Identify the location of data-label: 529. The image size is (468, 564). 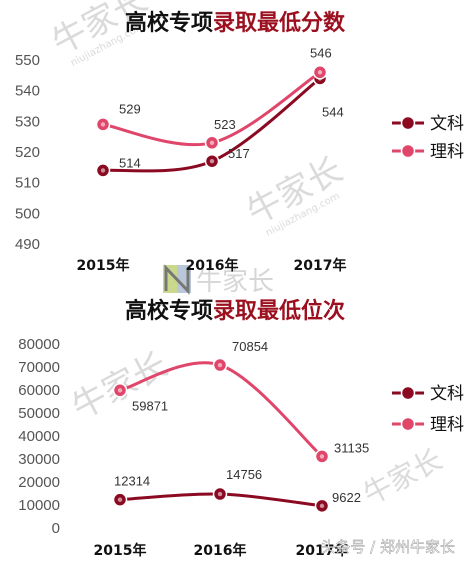
(130, 108).